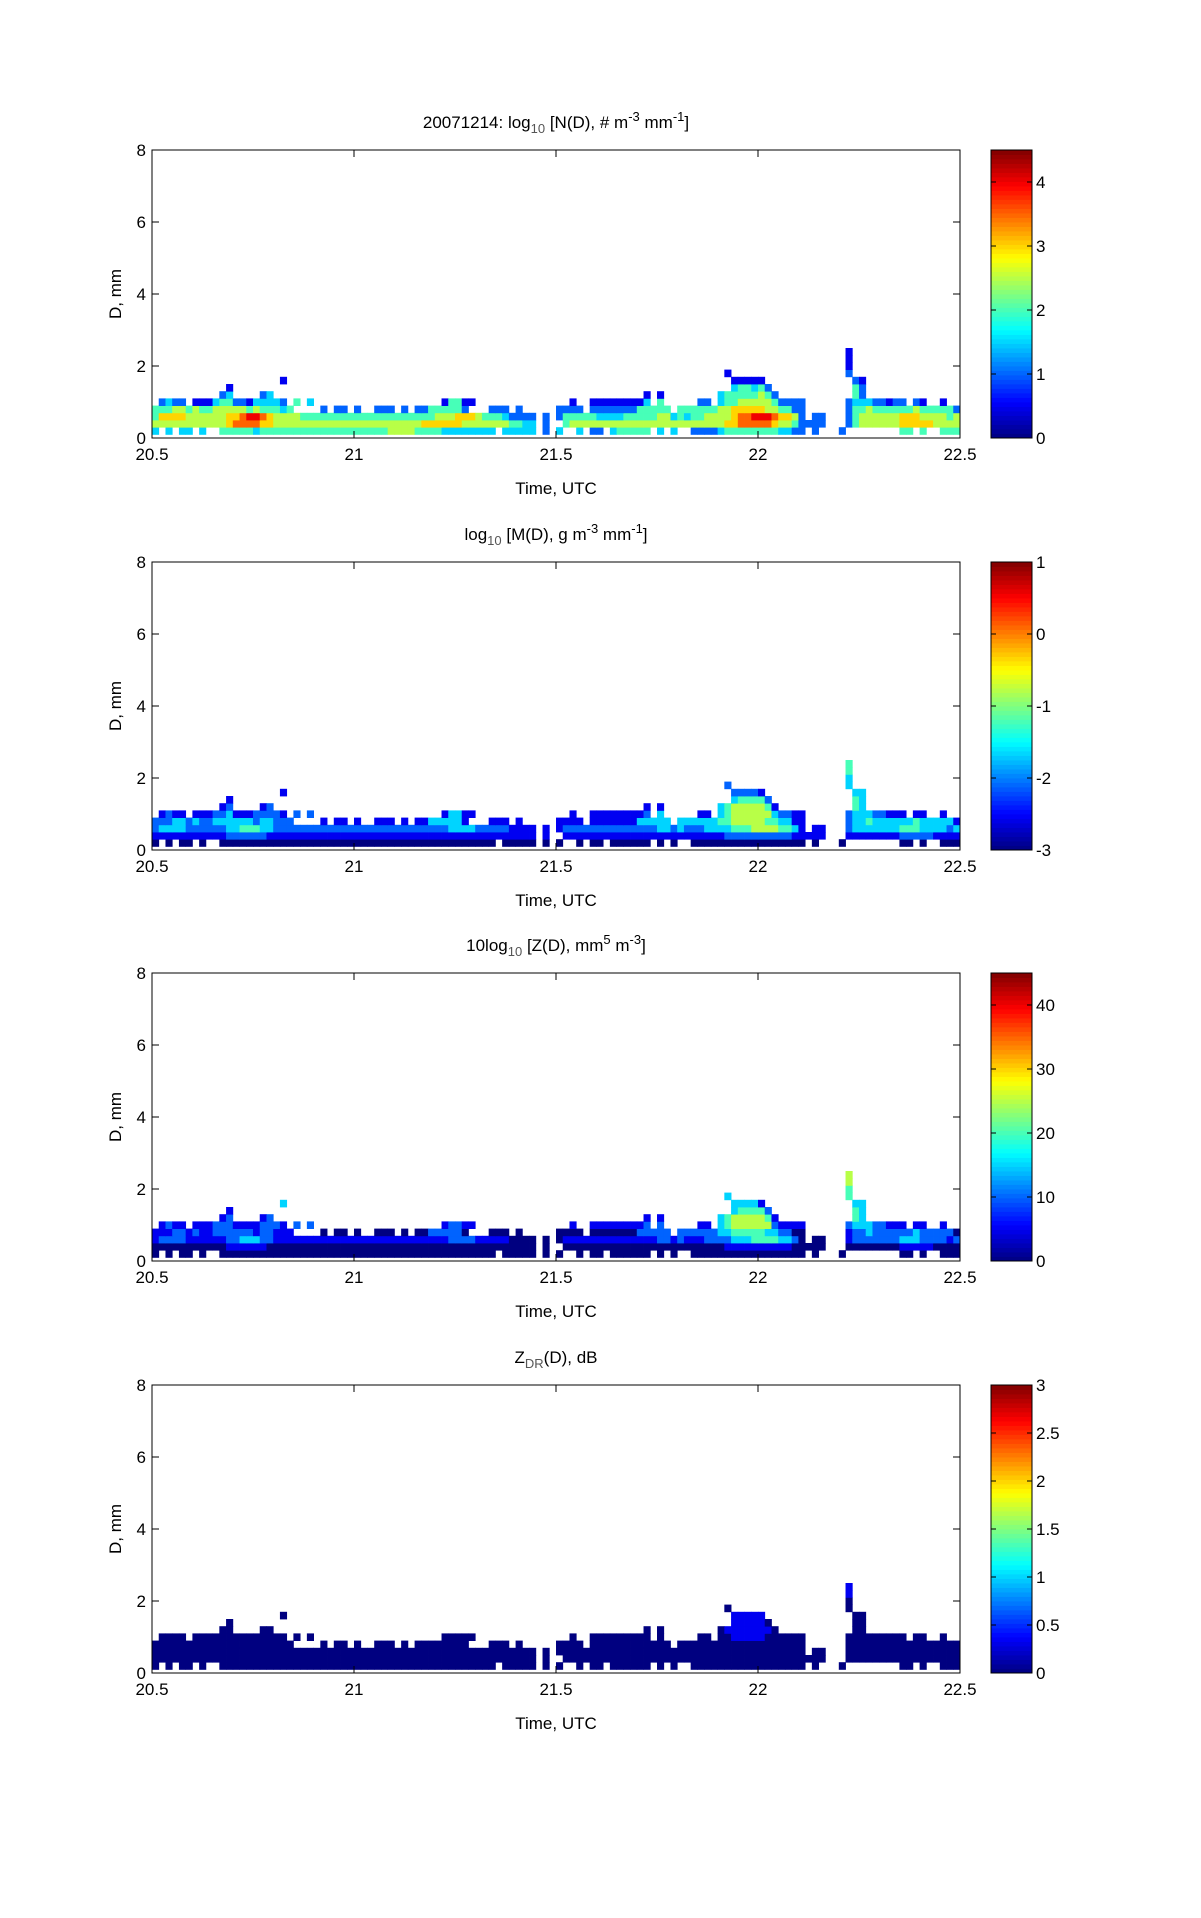 This screenshot has width=1201, height=1918. Describe the element at coordinates (115, 706) in the screenshot. I see `y-axis-label: D, mm` at that location.